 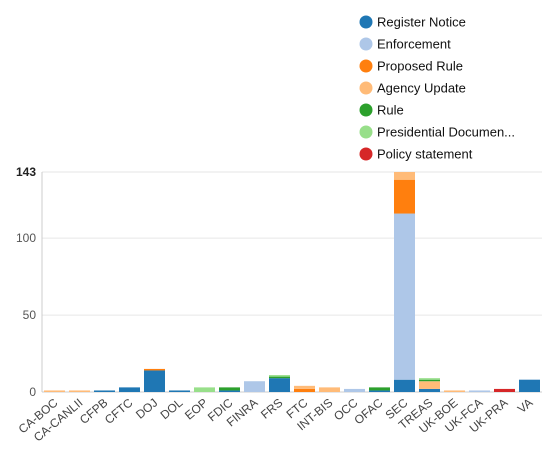 What do you see at coordinates (26, 238) in the screenshot?
I see `y-tick-label-100: 100` at bounding box center [26, 238].